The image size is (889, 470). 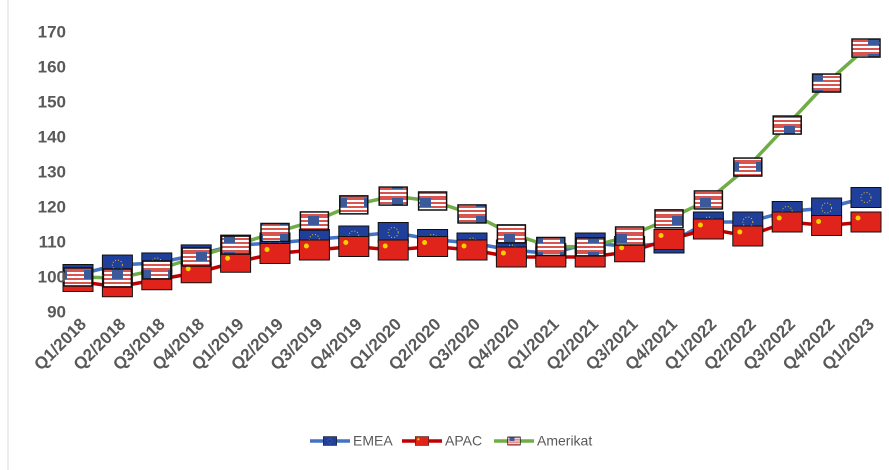 I want to click on legend-label: APAC, so click(x=463, y=441).